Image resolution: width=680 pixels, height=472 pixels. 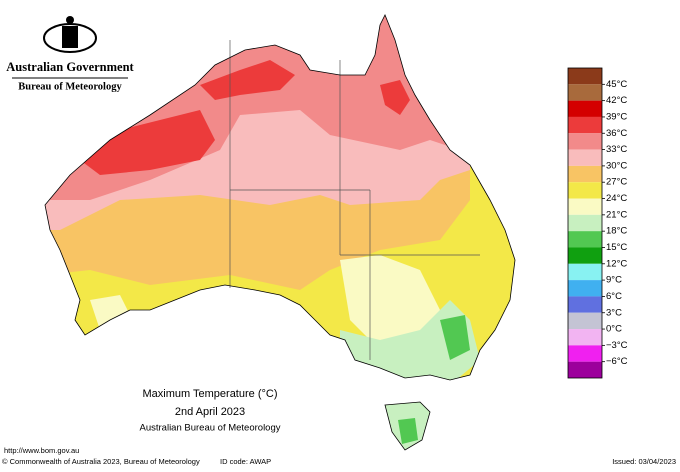 What do you see at coordinates (616, 231) in the screenshot?
I see `legend-label: 18°C` at bounding box center [616, 231].